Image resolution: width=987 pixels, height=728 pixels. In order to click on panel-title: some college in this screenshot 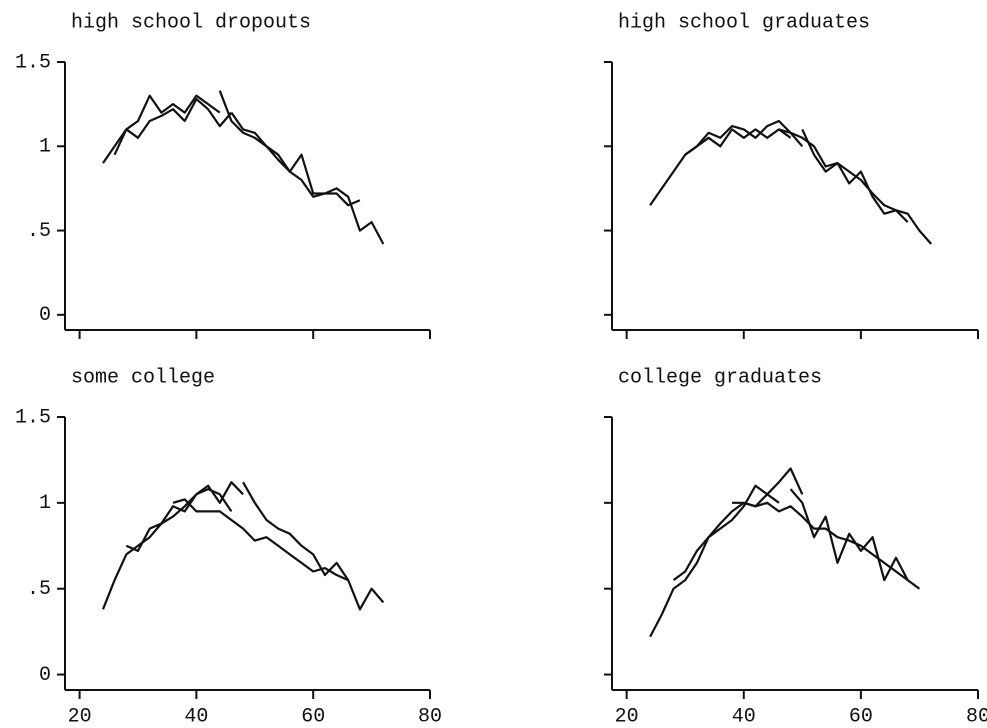, I will do `click(143, 377)`.